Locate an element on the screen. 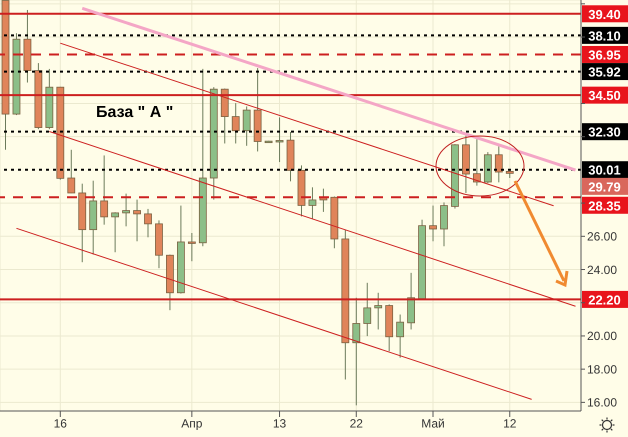 This screenshot has height=437, width=628. x-tick-label: 12 is located at coordinates (510, 423).